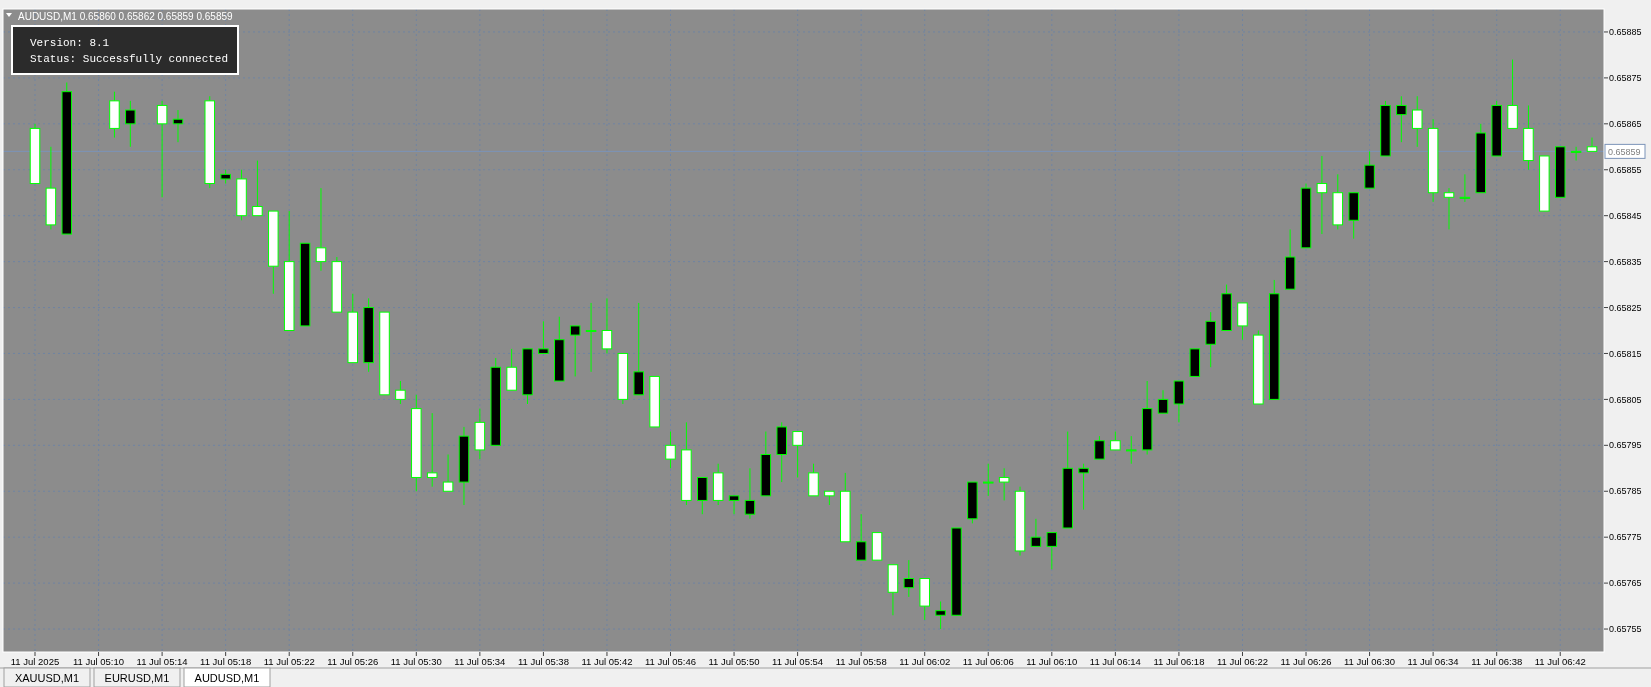 This screenshot has width=1651, height=687. Describe the element at coordinates (47, 678) in the screenshot. I see `text: XAUUSD,M1` at that location.